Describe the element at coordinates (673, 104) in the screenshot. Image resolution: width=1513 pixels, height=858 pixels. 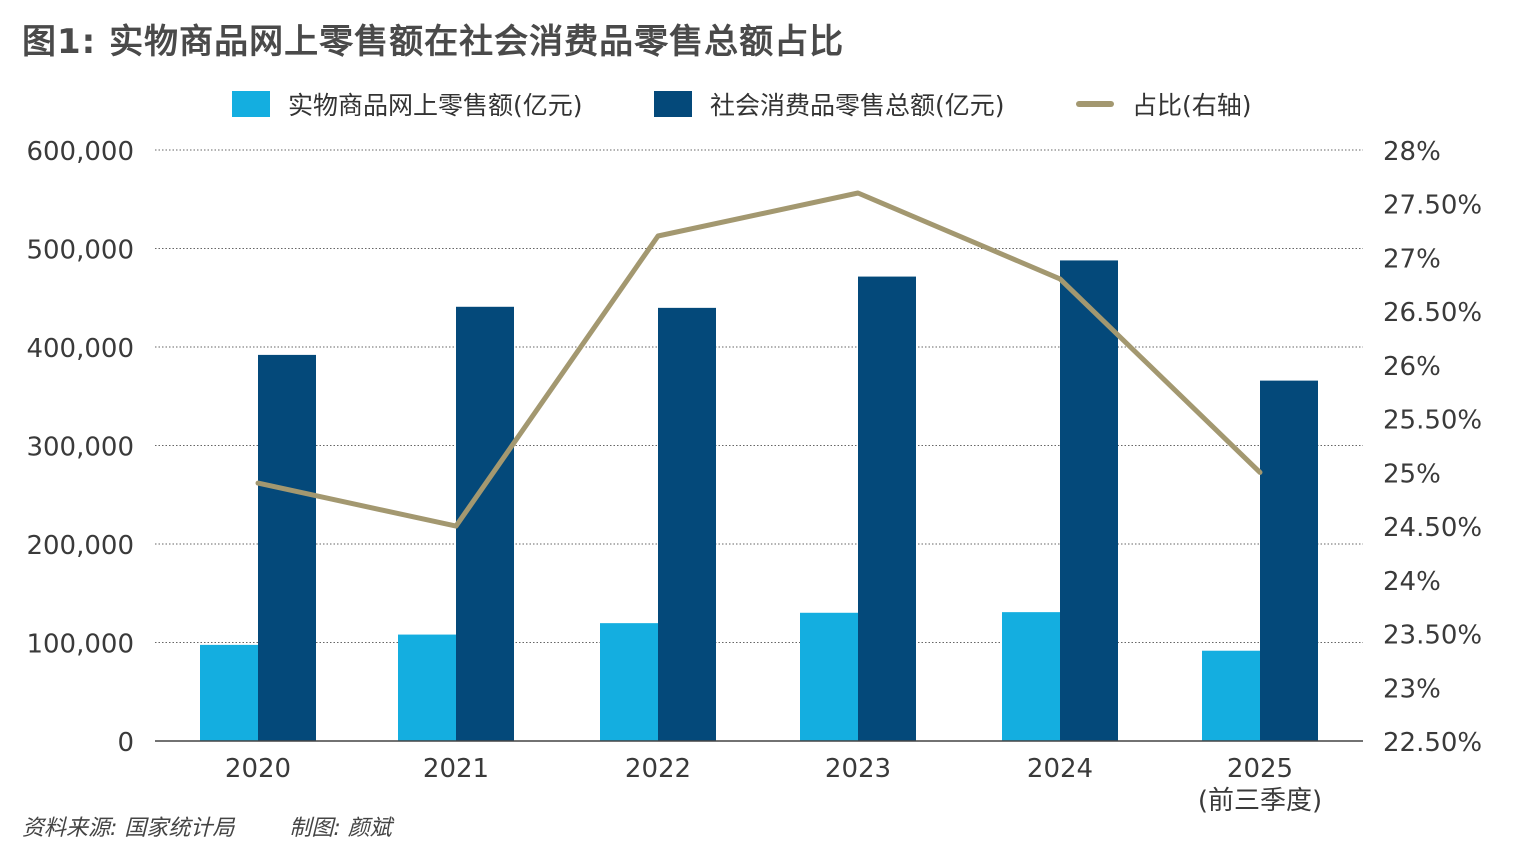
I see `legend-swatch-total` at that location.